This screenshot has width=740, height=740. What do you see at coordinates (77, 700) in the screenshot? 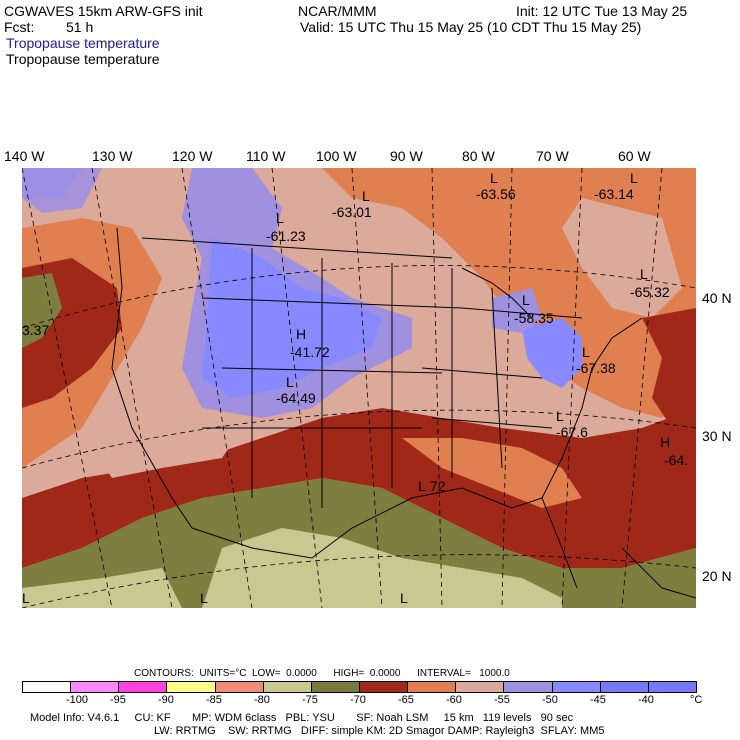
I see `legend-tick-label: -100` at bounding box center [77, 700].